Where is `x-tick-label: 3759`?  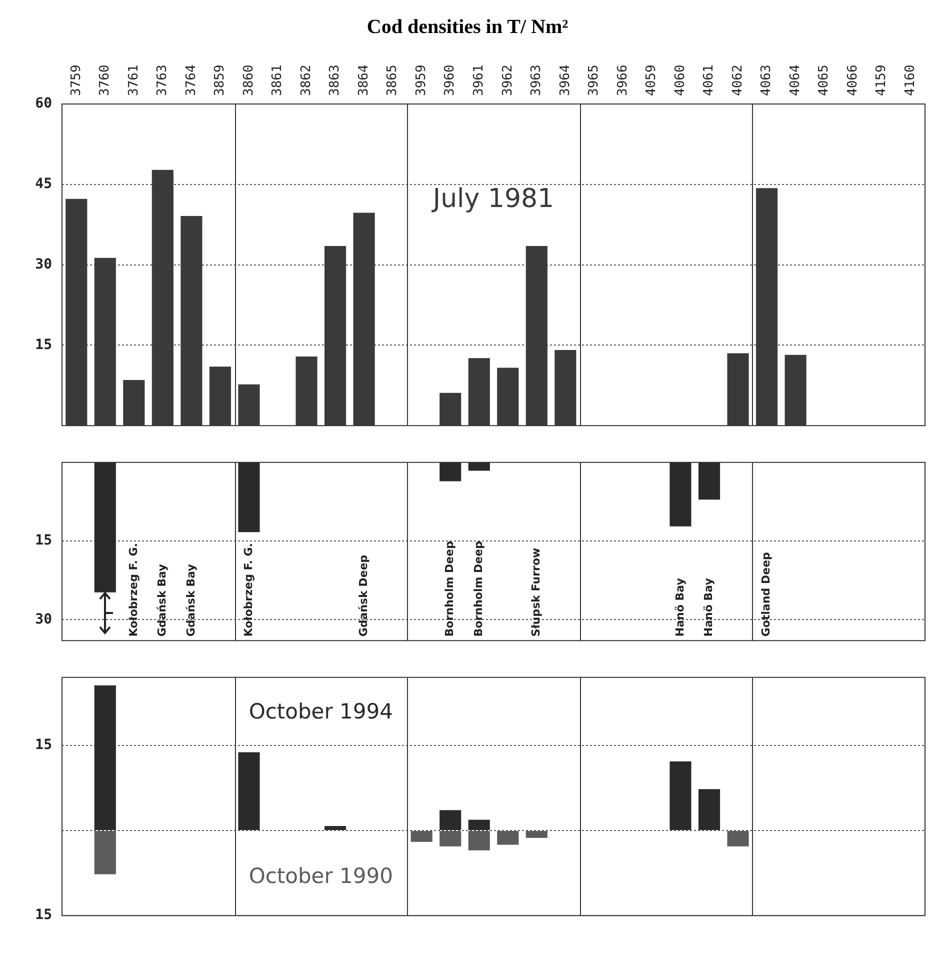
x-tick-label: 3759 is located at coordinates (76, 80).